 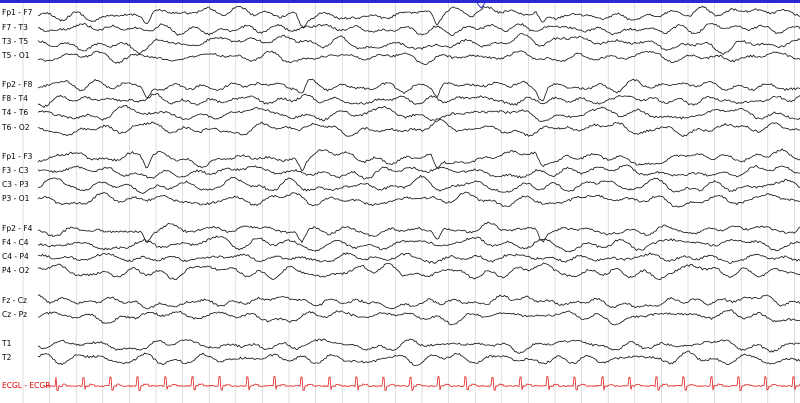 I want to click on ecg-trace, so click(x=422, y=383).